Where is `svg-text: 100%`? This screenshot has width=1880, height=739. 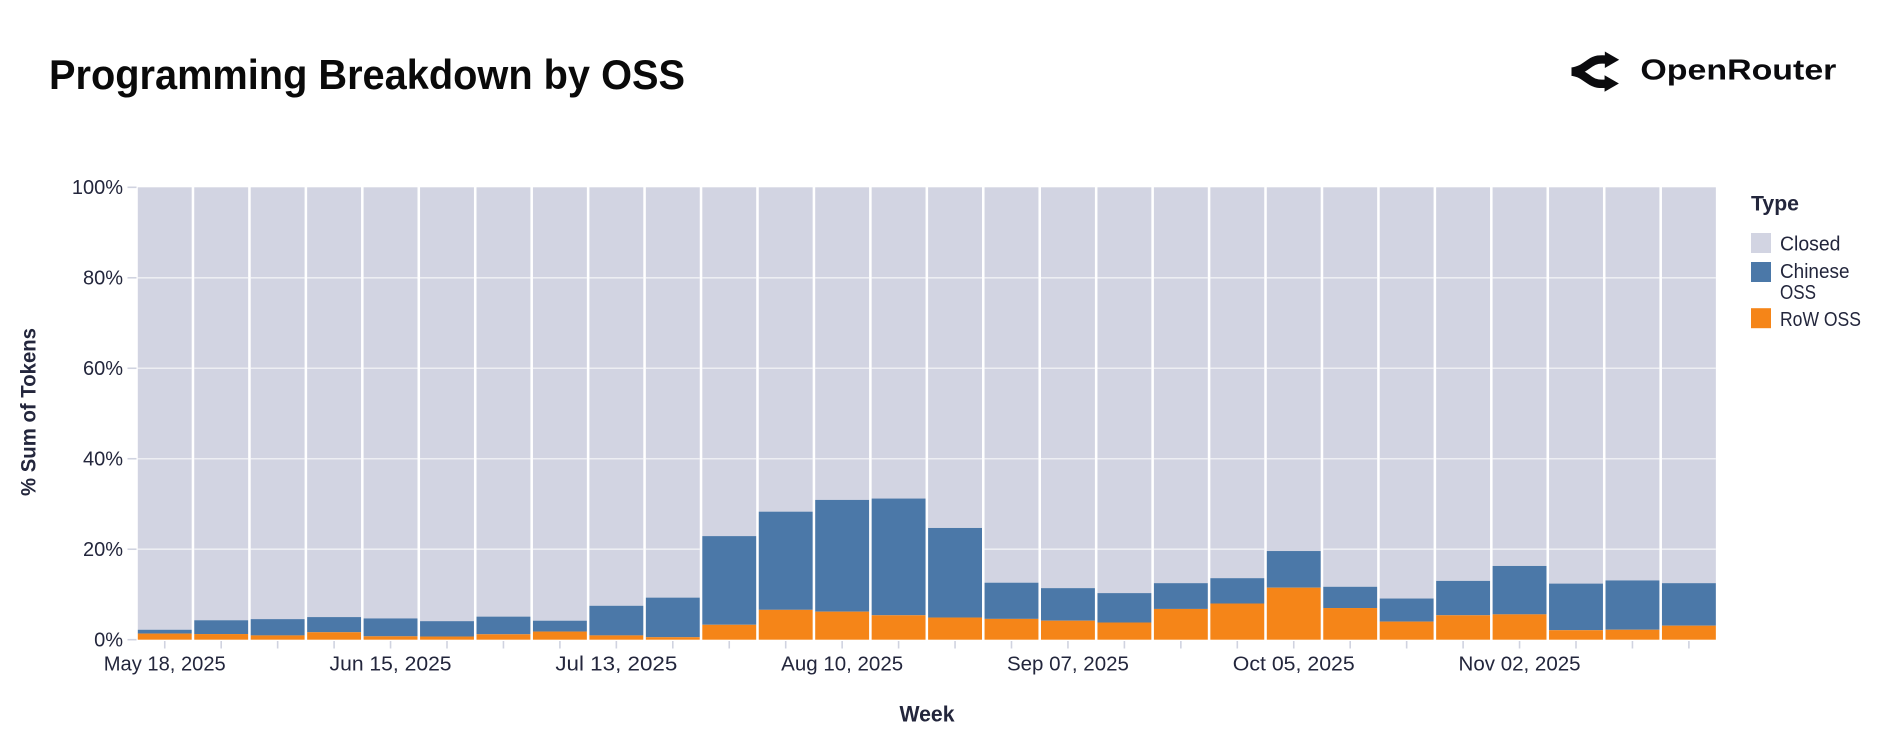
svg-text: 100% is located at coordinates (97, 188).